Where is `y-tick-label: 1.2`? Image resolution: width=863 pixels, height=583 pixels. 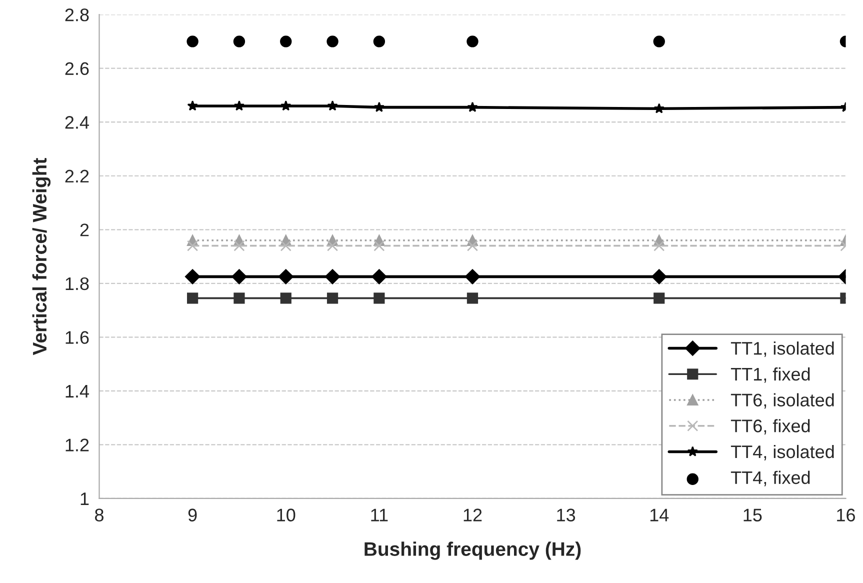
y-tick-label: 1.2 is located at coordinates (77, 445).